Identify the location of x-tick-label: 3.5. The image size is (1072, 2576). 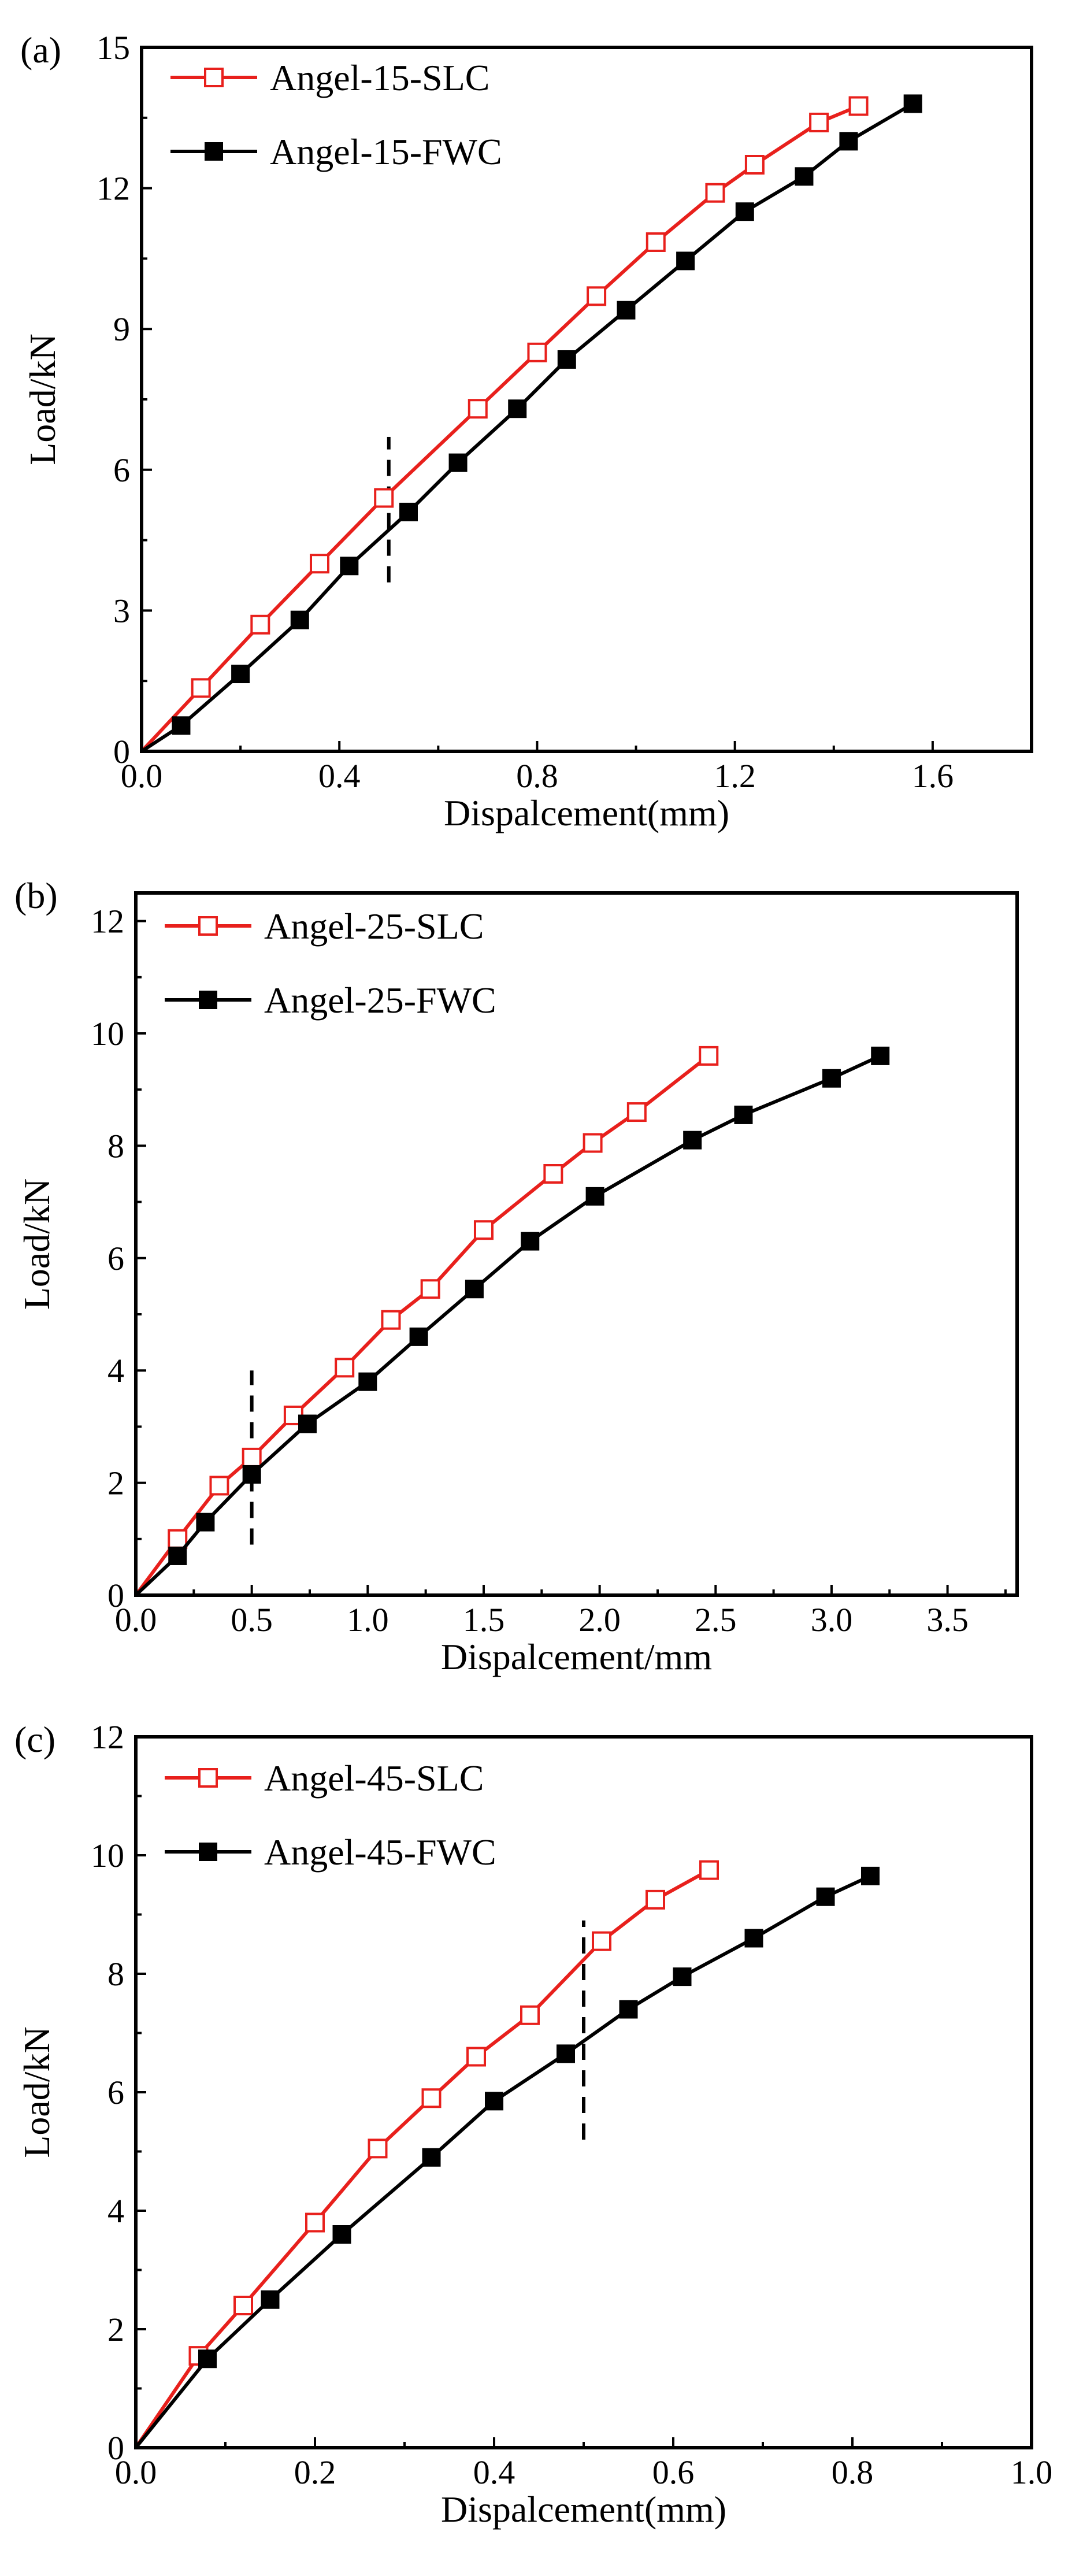
(948, 1620).